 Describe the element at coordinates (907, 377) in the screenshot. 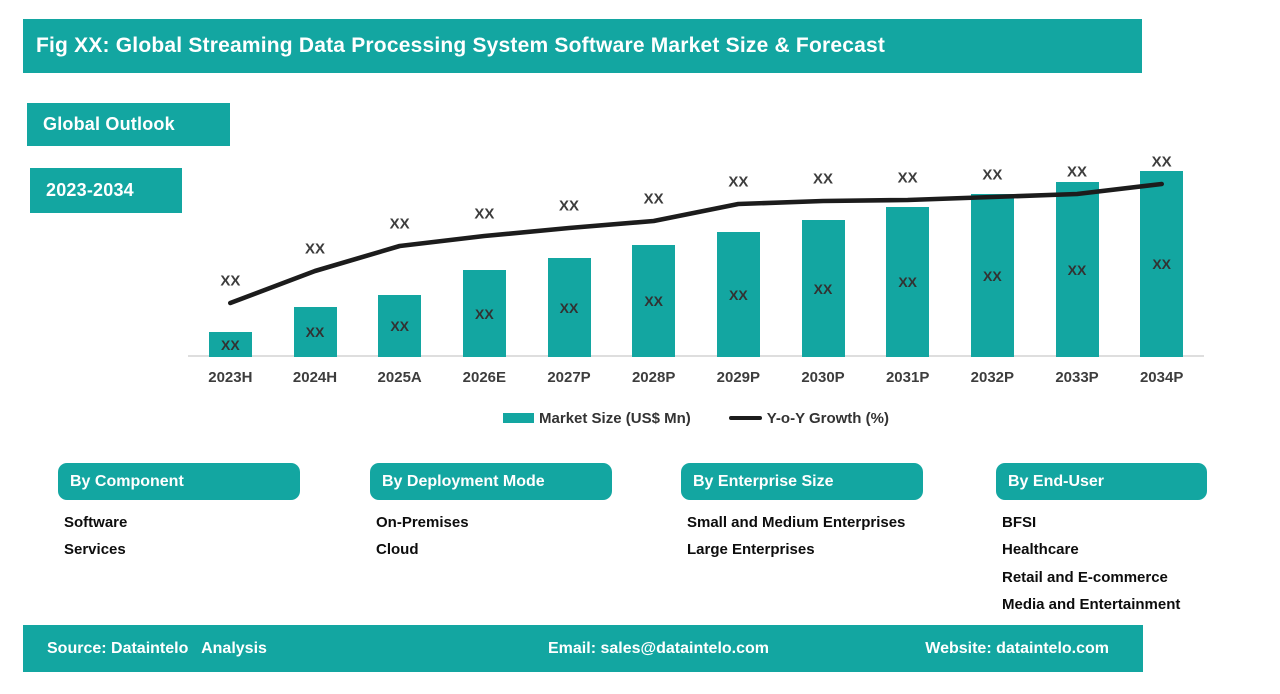

I see `x-axis-label: 2031P` at that location.